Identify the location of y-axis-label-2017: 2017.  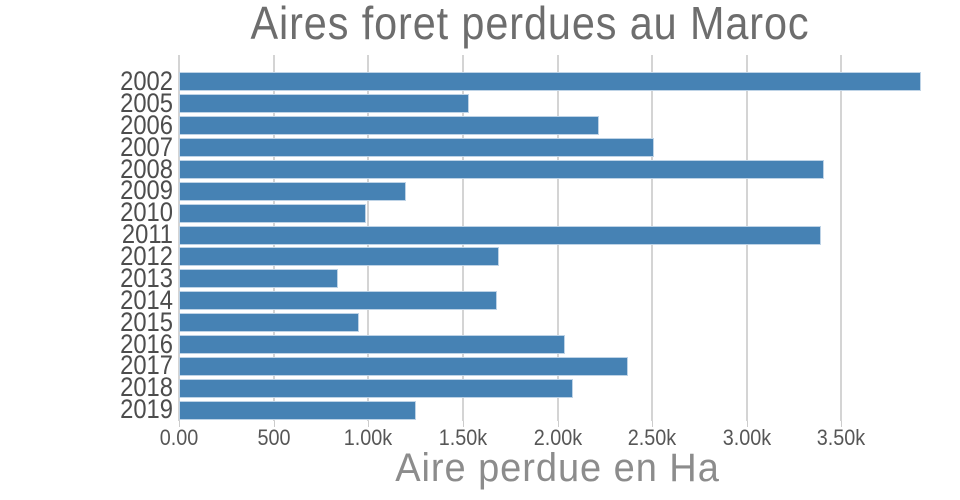
(146, 365).